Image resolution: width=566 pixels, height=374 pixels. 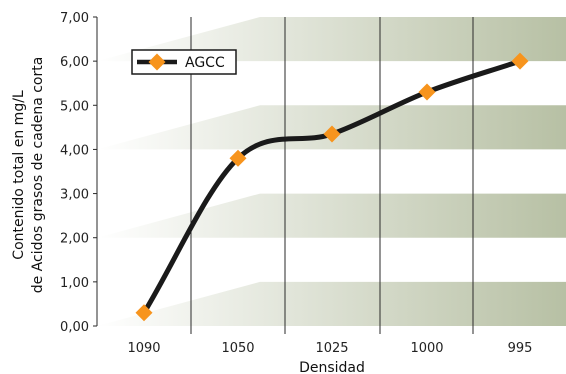 What do you see at coordinates (237, 348) in the screenshot?
I see `x-tick-label: 1050` at bounding box center [237, 348].